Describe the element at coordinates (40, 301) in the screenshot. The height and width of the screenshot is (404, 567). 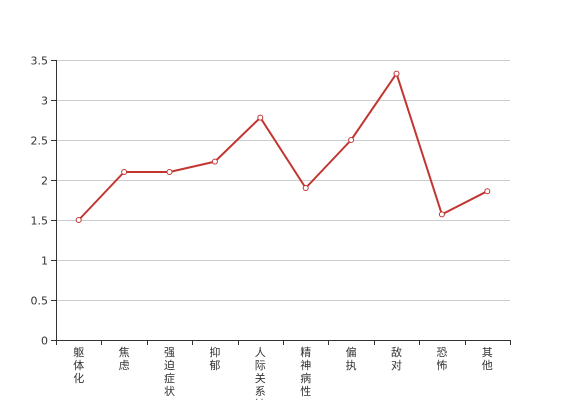
I see `y-tick-label: 0.5` at that location.